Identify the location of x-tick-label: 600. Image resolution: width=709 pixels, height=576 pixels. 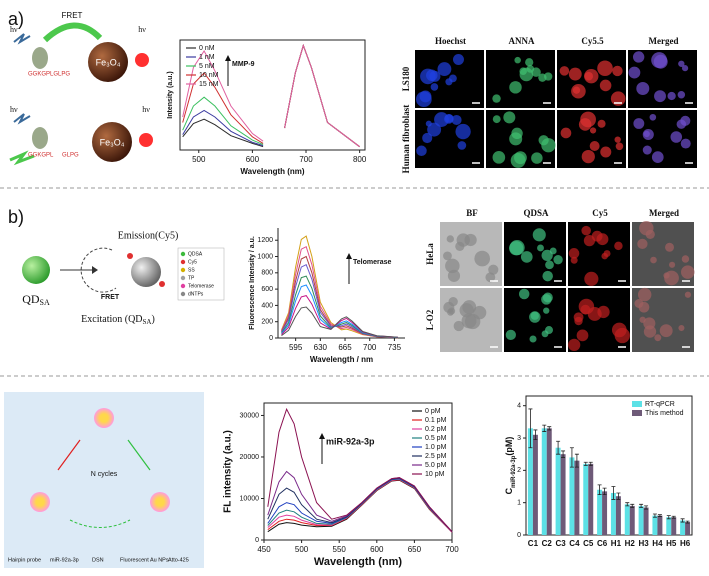
(377, 549).